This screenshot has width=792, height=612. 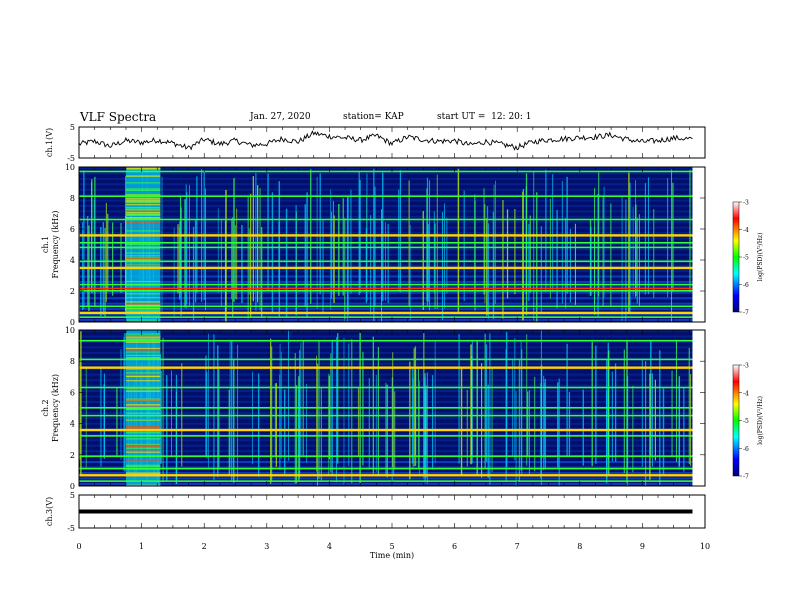 What do you see at coordinates (760, 420) in the screenshot?
I see `colorbar-label: log(PSD)(V²/Hz)` at bounding box center [760, 420].